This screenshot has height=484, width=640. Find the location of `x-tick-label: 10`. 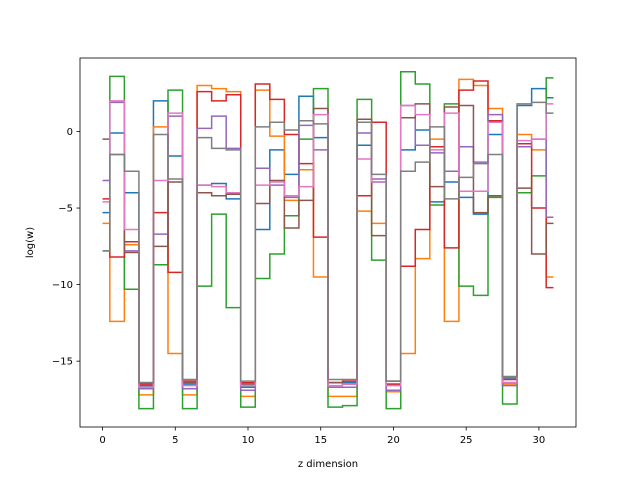

x-tick-label: 10 is located at coordinates (248, 440).